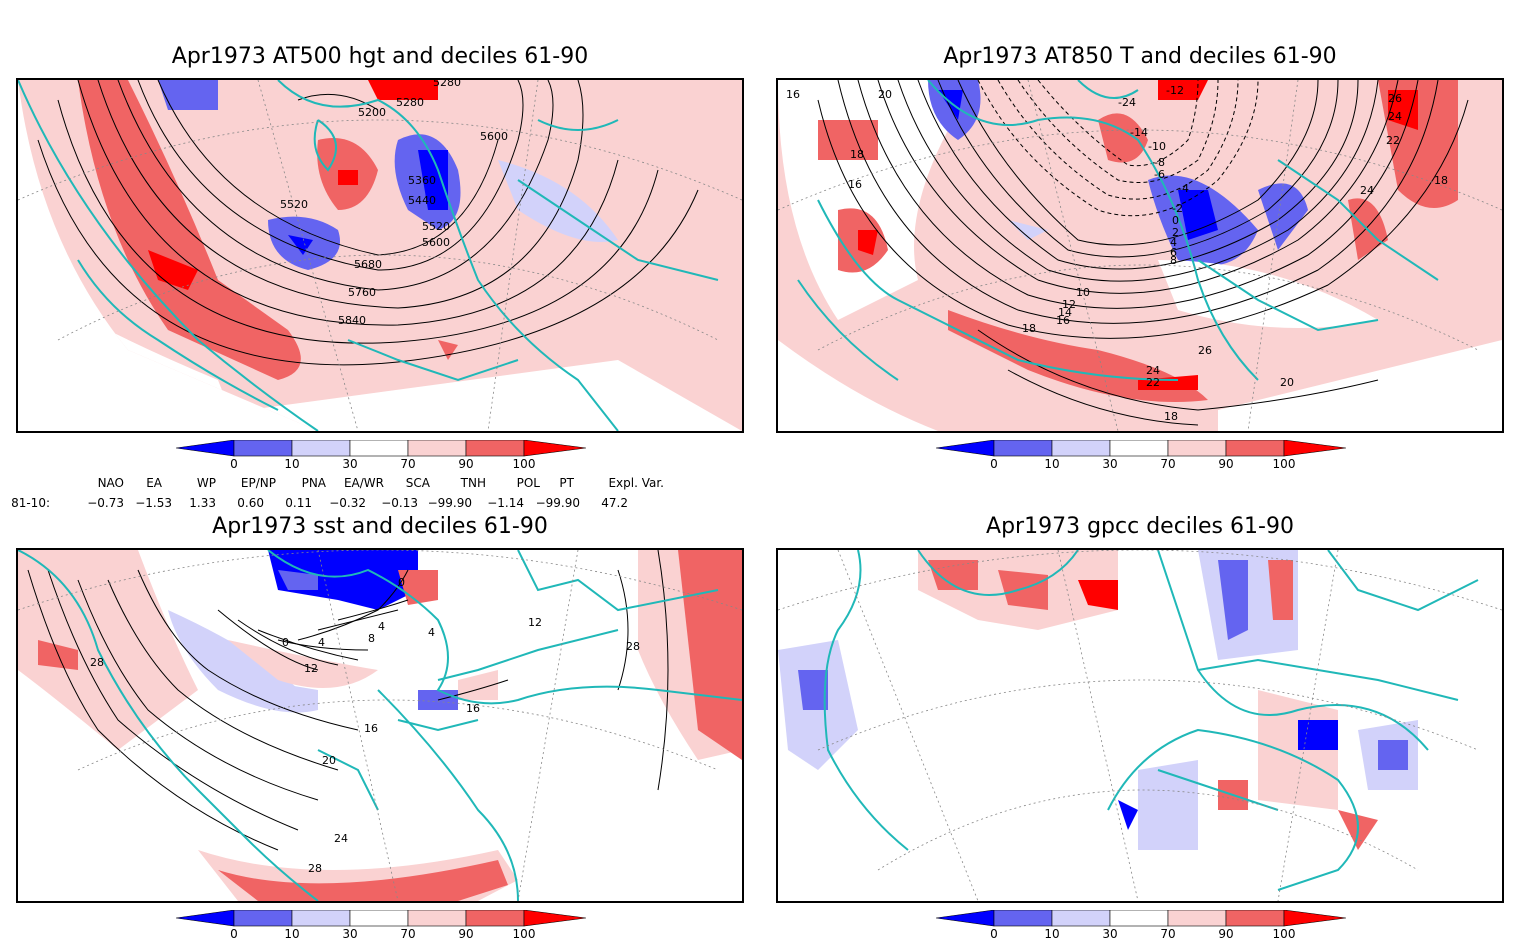 The width and height of the screenshot is (1520, 941). Describe the element at coordinates (206, 483) in the screenshot. I see `index-header: WP` at that location.